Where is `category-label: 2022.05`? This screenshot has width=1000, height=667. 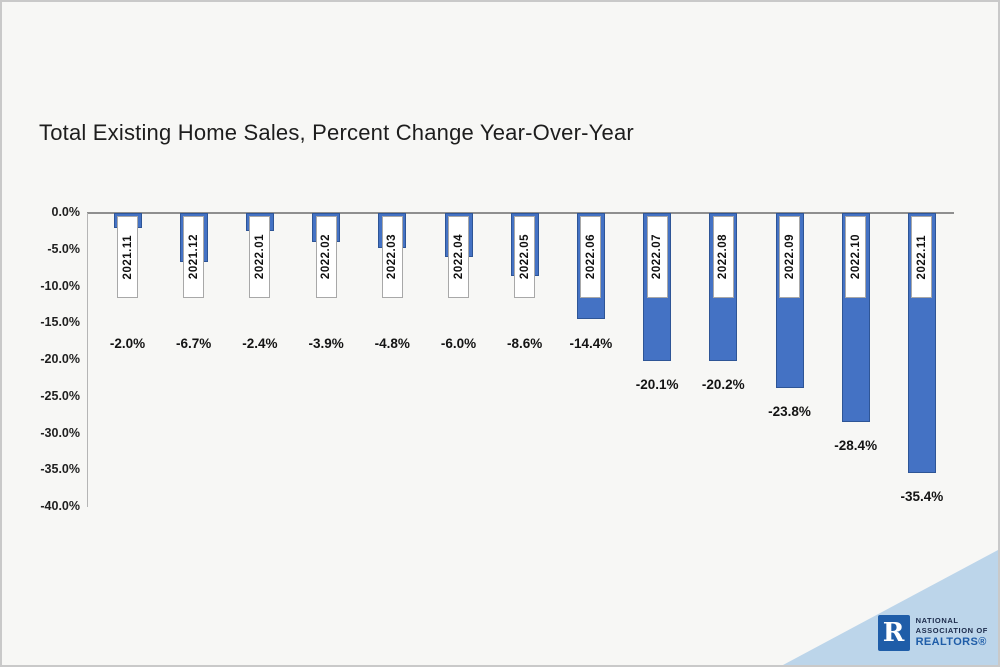
category-label: 2022.05 is located at coordinates (525, 257).